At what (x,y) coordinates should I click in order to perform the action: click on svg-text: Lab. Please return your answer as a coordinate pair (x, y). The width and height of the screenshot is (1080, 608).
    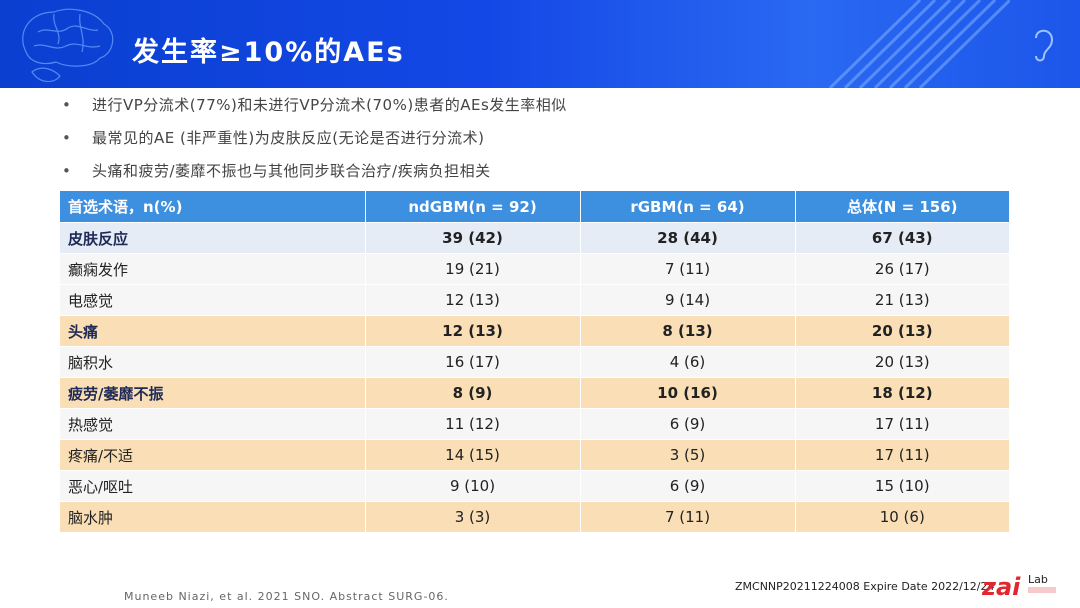
    Looking at the image, I should click on (1038, 579).